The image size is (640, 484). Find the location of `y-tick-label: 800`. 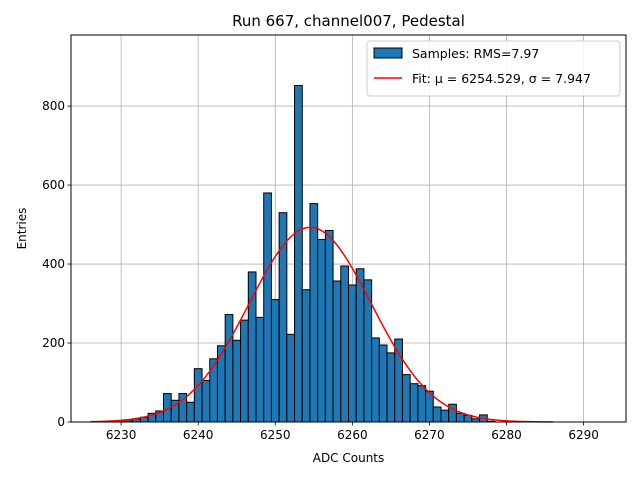

y-tick-label: 800 is located at coordinates (53, 106).